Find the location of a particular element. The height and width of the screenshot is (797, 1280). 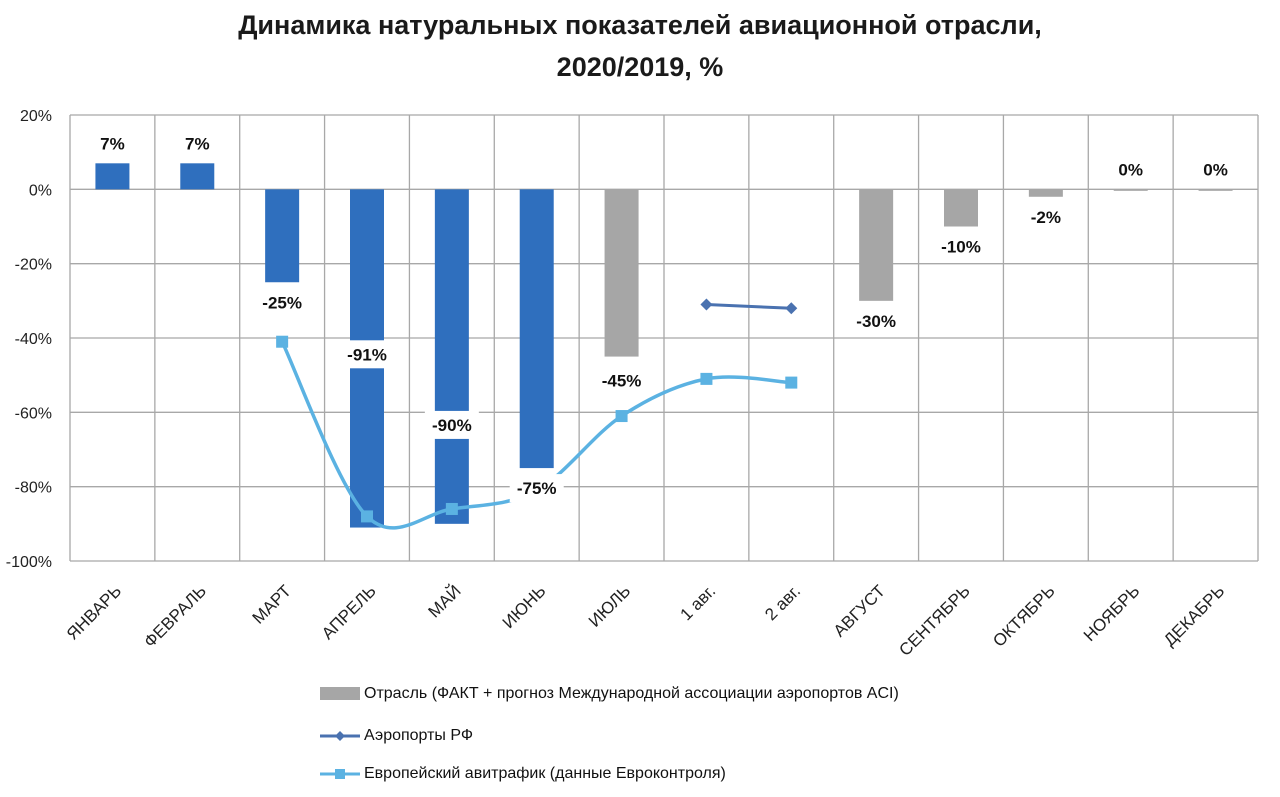

data-label: -45% is located at coordinates (622, 380).